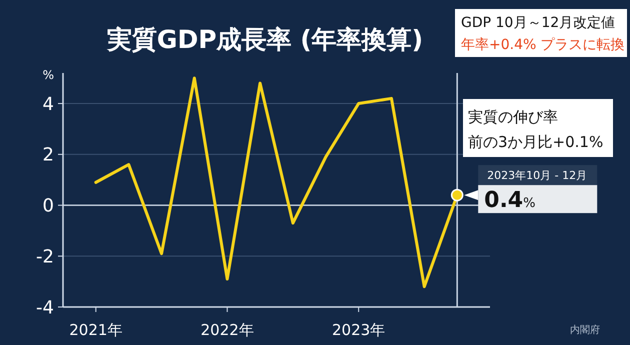 This screenshot has height=345, width=630. Describe the element at coordinates (45, 257) in the screenshot. I see `y-tick-label: -2` at that location.